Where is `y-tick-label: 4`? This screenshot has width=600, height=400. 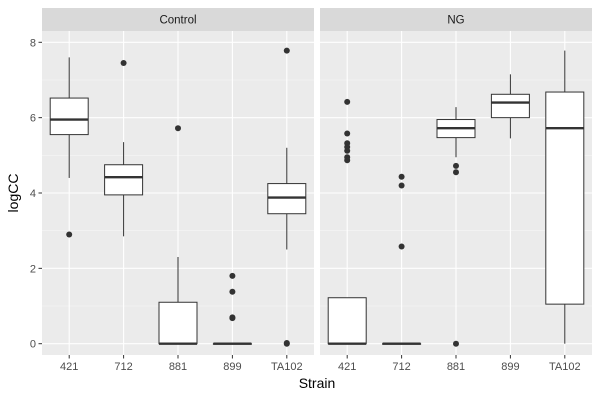
y-tick-label: 4 is located at coordinates (33, 194).